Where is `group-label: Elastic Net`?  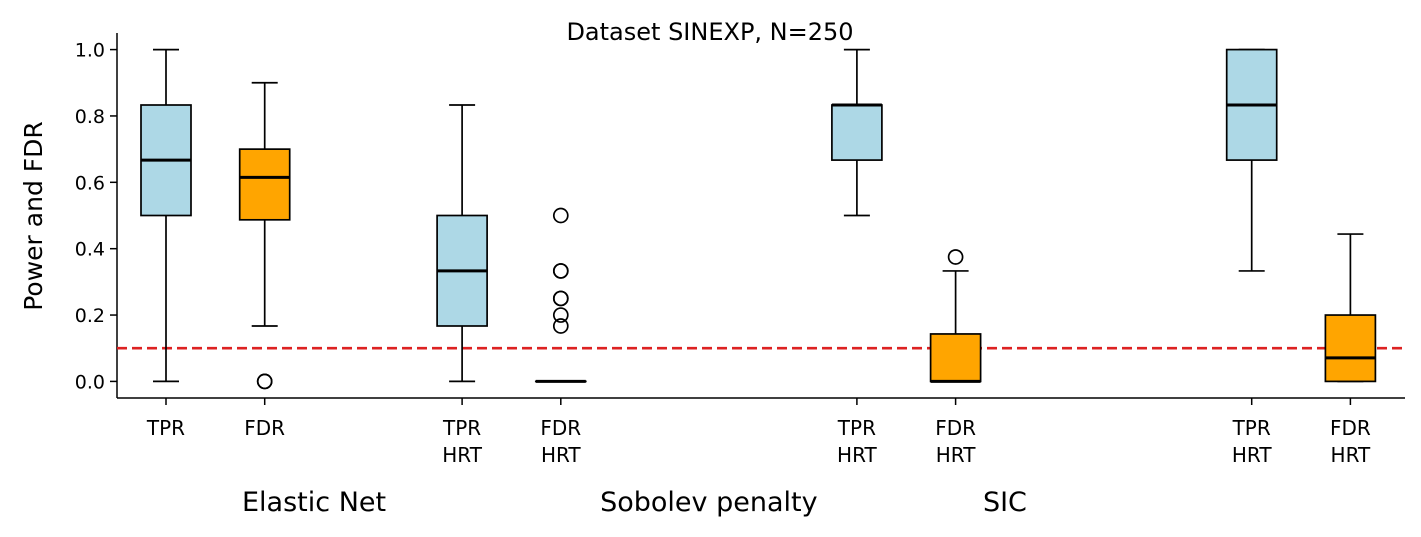
group-label: Elastic Net is located at coordinates (314, 502).